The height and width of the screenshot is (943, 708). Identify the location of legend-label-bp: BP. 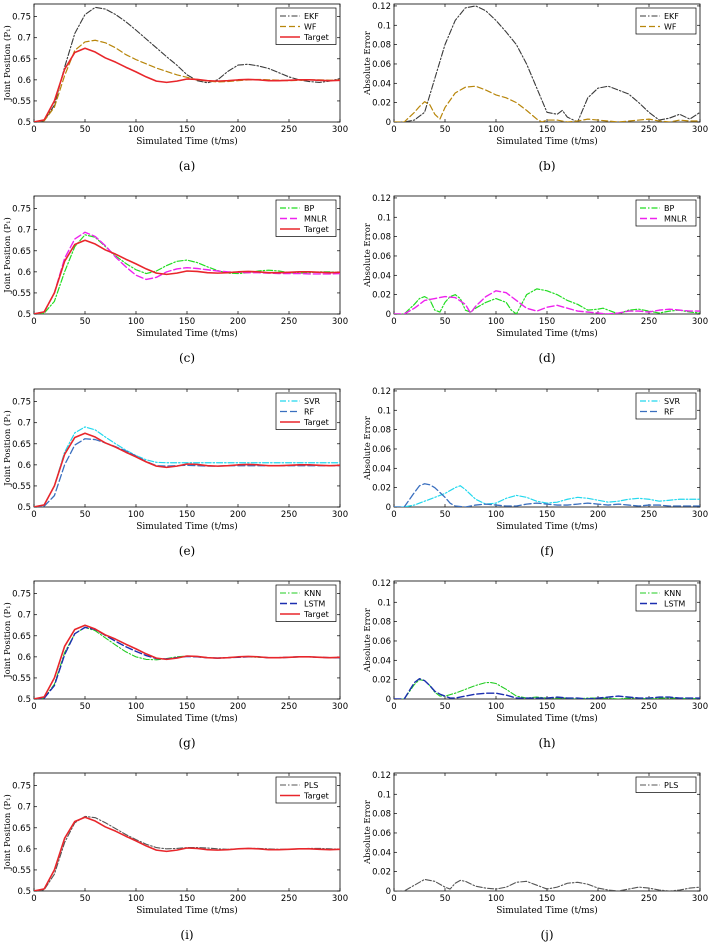
(309, 208).